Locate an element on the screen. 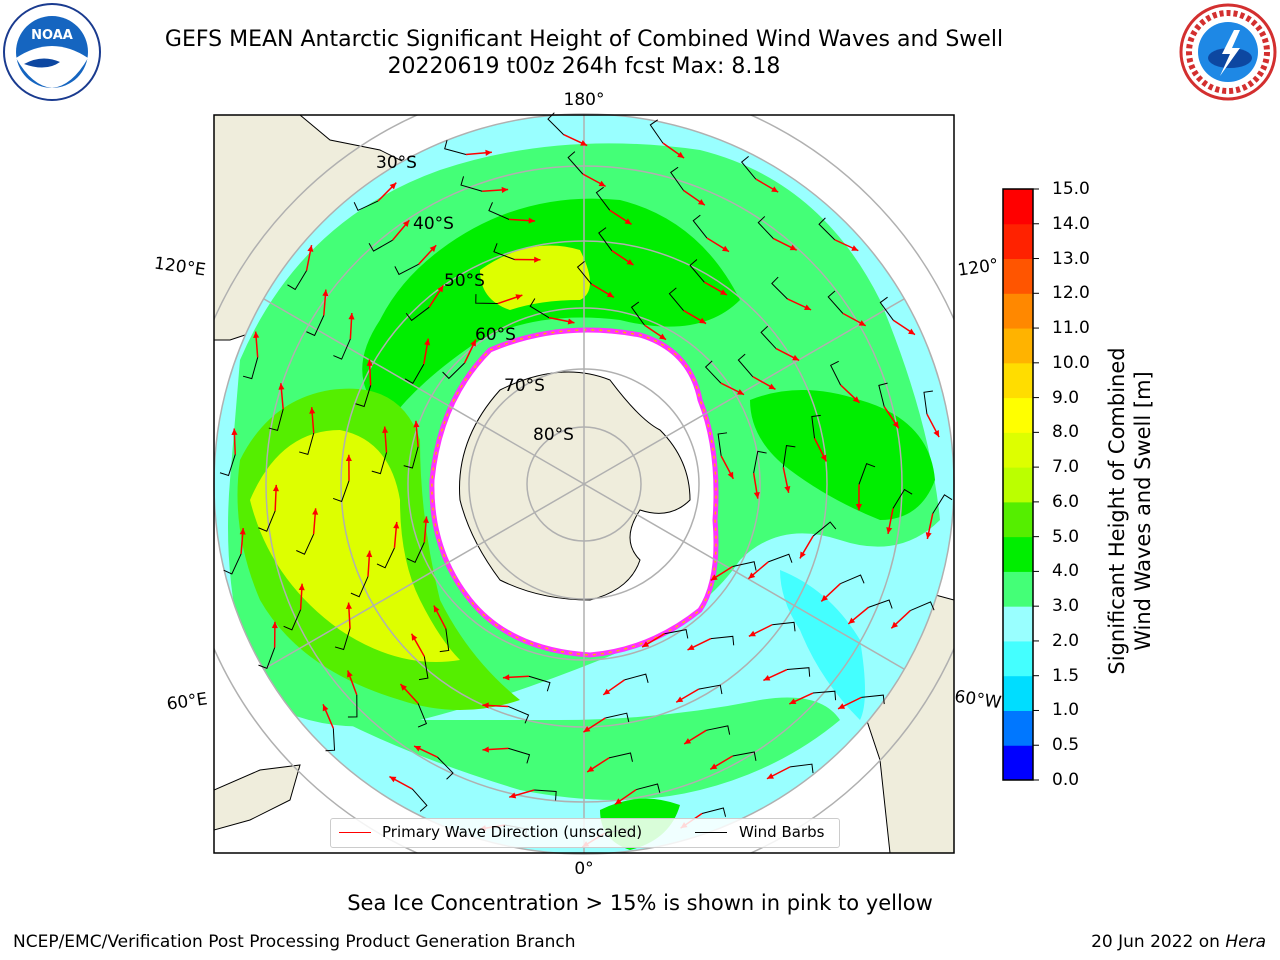 The height and width of the screenshot is (960, 1280). lon-label-upper-left: 120°E is located at coordinates (180, 266).